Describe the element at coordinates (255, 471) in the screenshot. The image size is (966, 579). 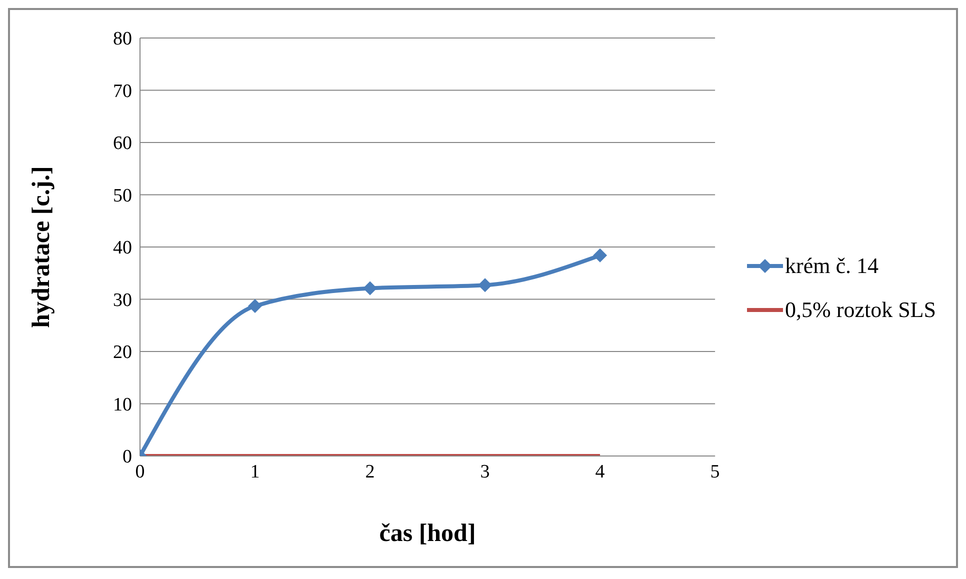
I see `x-tick-label: 1` at that location.